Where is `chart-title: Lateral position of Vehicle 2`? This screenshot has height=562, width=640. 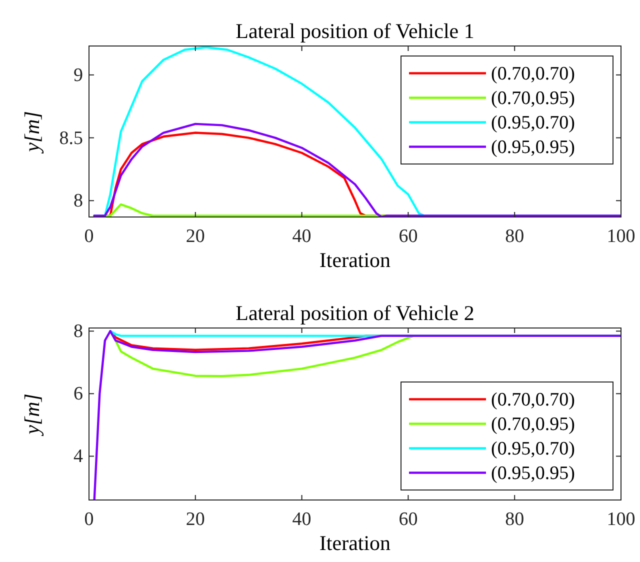 chart-title: Lateral position of Vehicle 2 is located at coordinates (355, 313).